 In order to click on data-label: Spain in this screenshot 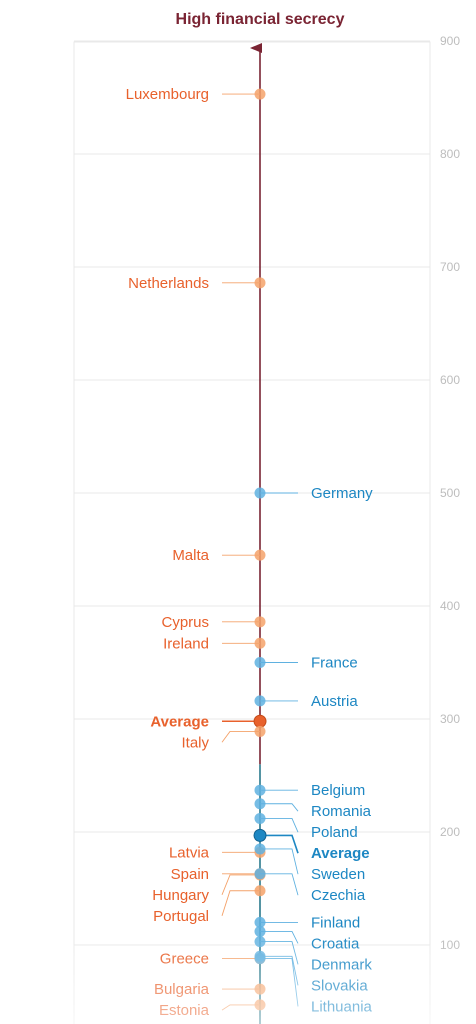, I will do `click(190, 874)`.